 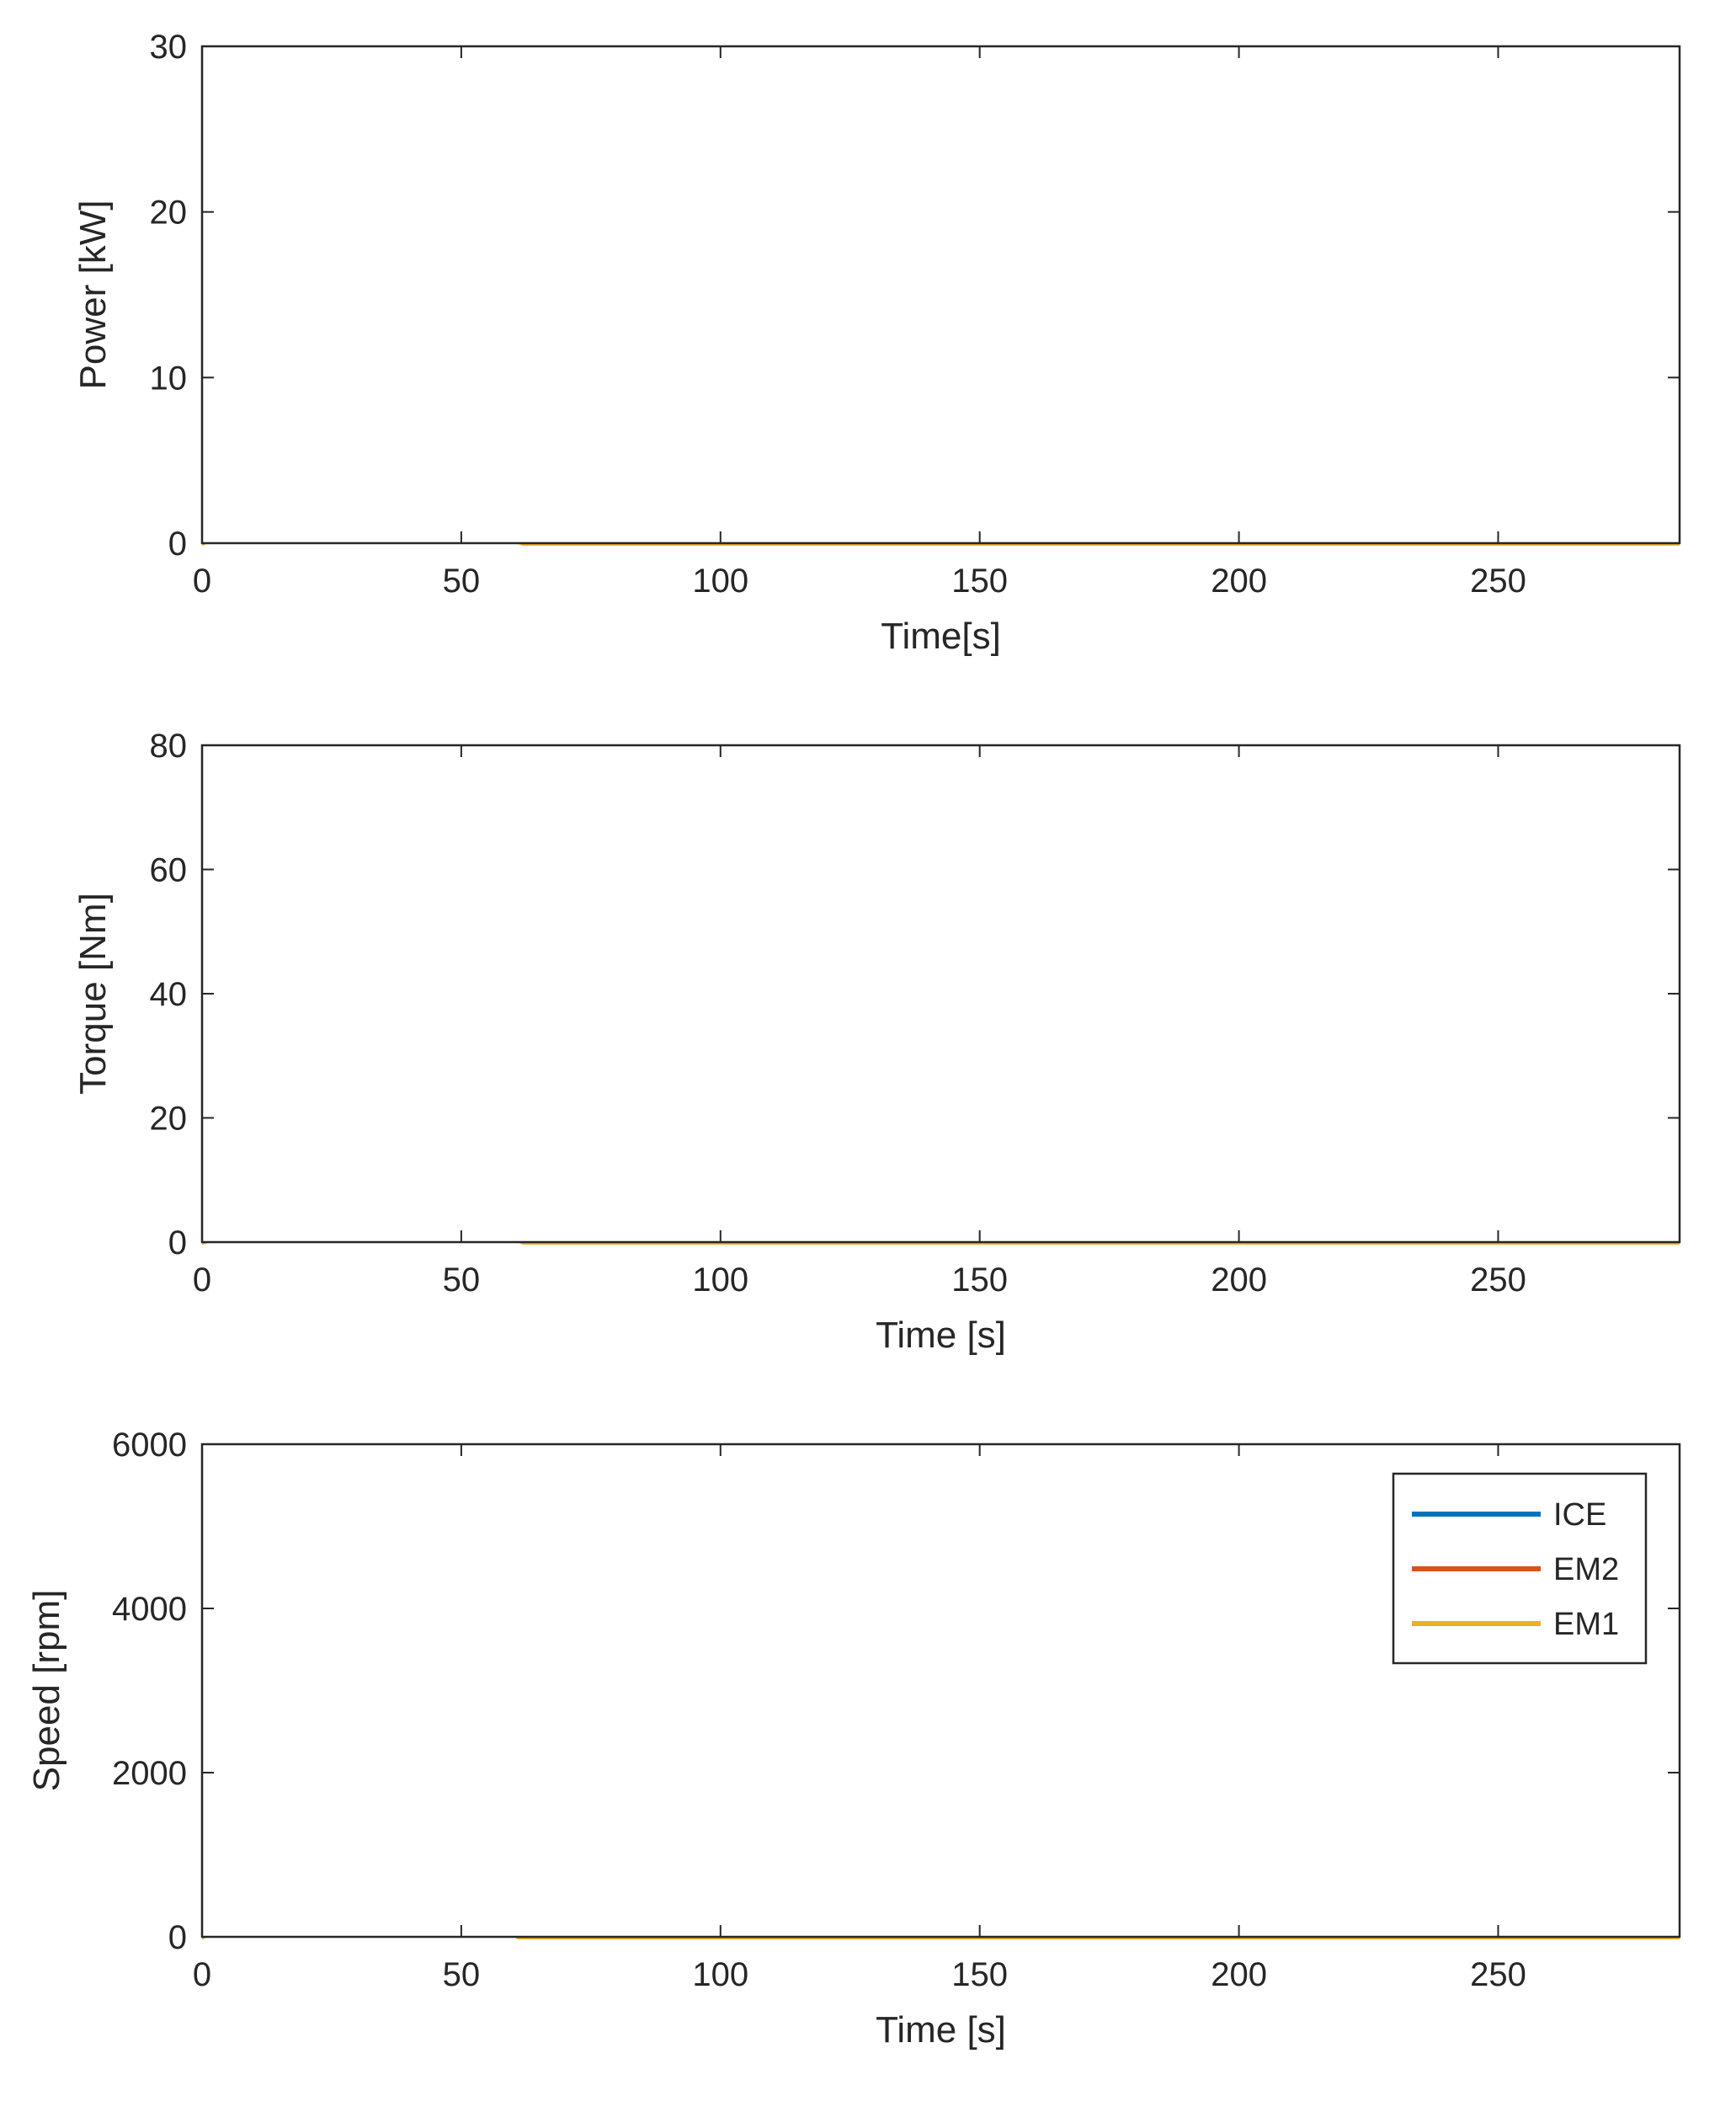 I want to click on legend-label-em1: EM1, so click(x=1586, y=1624).